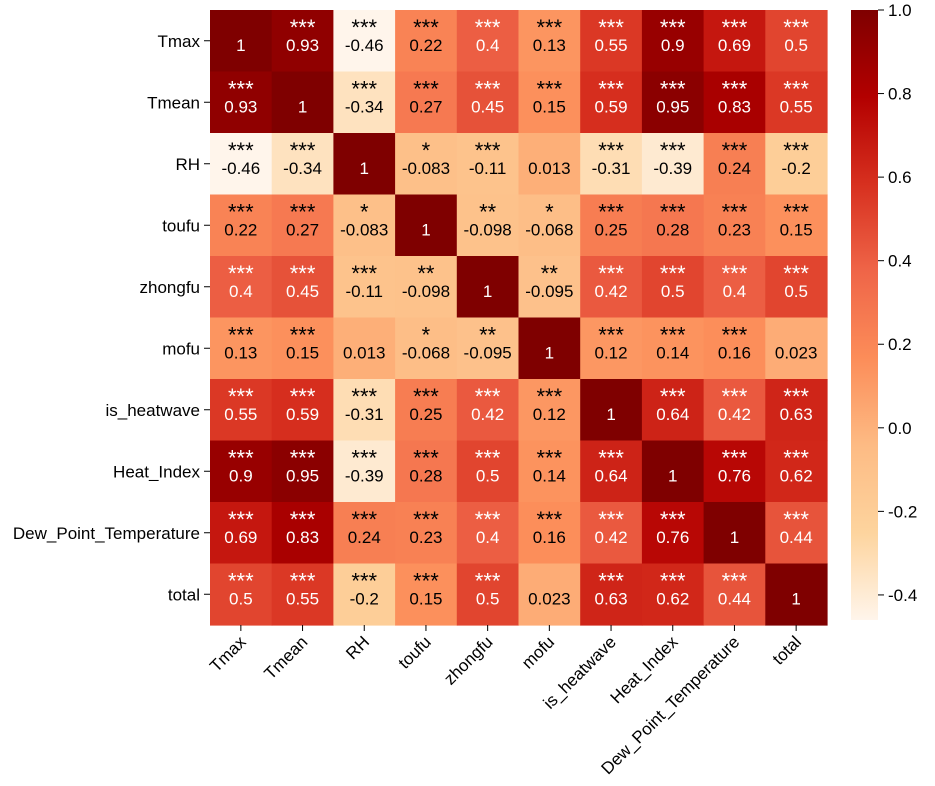  Describe the element at coordinates (364, 348) in the screenshot. I see `cell-mofu-RH` at that location.